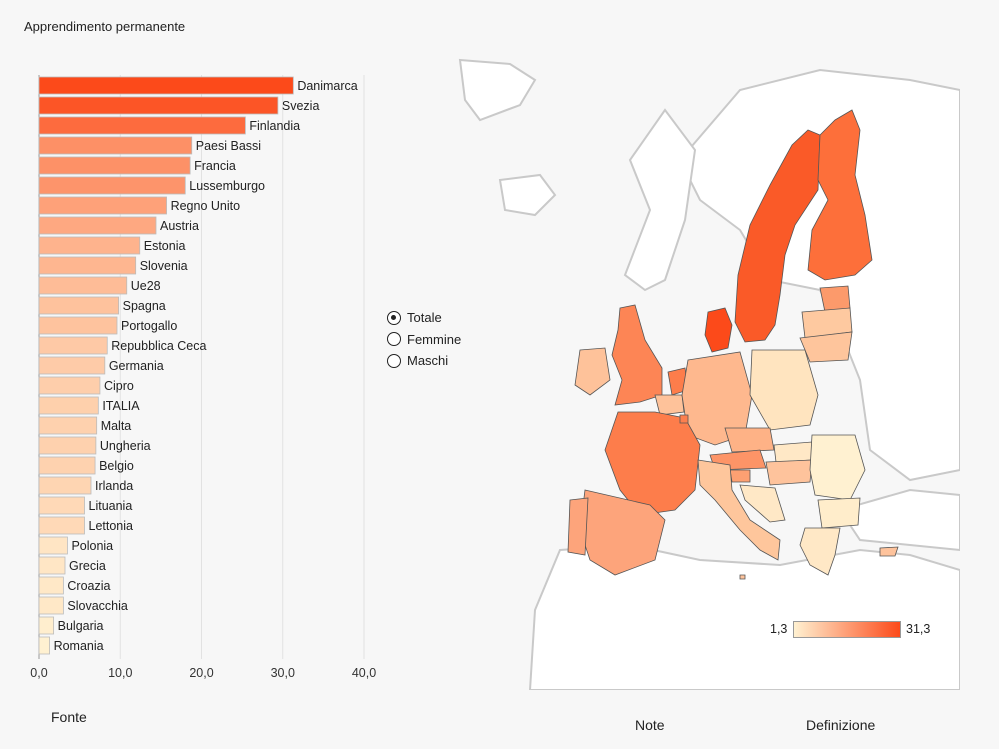 The height and width of the screenshot is (749, 999). What do you see at coordinates (69, 717) in the screenshot?
I see `source-link: Fonte` at bounding box center [69, 717].